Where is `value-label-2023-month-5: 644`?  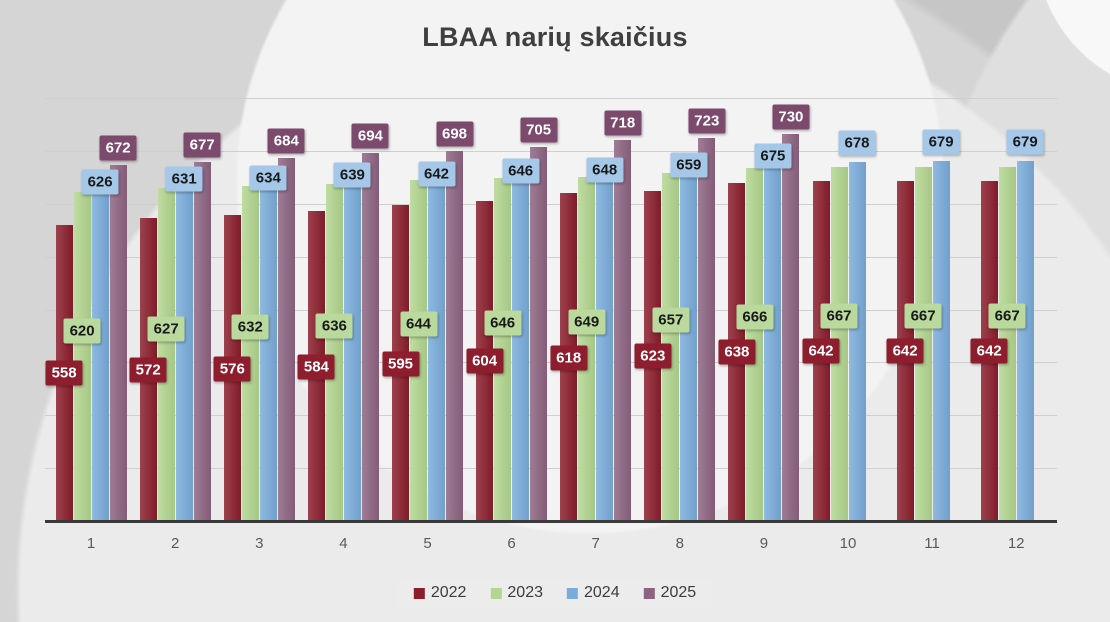
value-label-2023-month-5: 644 is located at coordinates (418, 323).